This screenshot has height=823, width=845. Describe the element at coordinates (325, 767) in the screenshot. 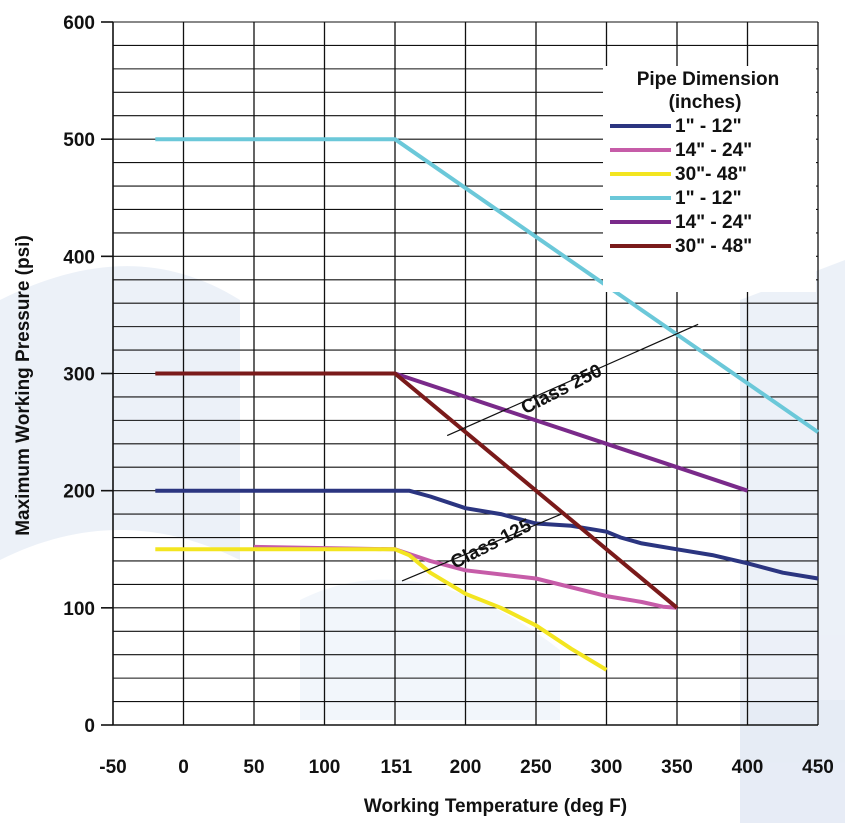

I see `x-tick-label: 100` at that location.